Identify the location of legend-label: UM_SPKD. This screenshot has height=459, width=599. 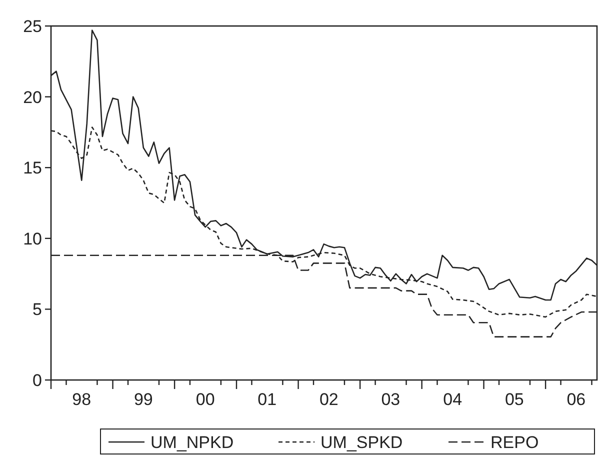
(361, 442).